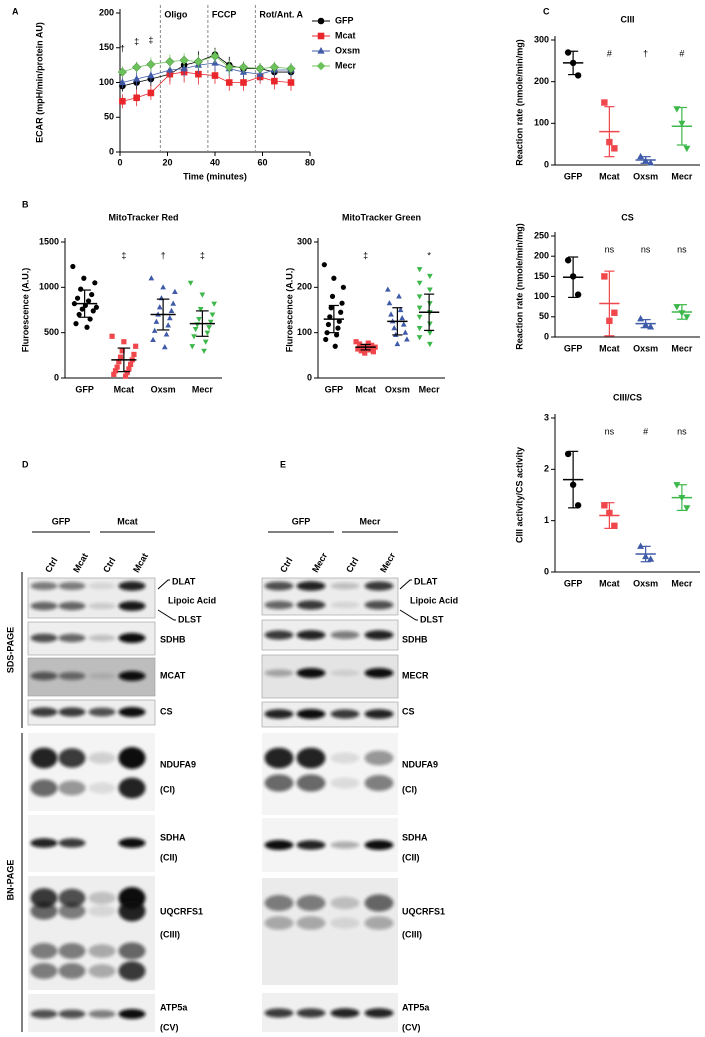 Image resolution: width=705 pixels, height=1037 pixels. I want to click on y-tick-label: 2, so click(546, 469).